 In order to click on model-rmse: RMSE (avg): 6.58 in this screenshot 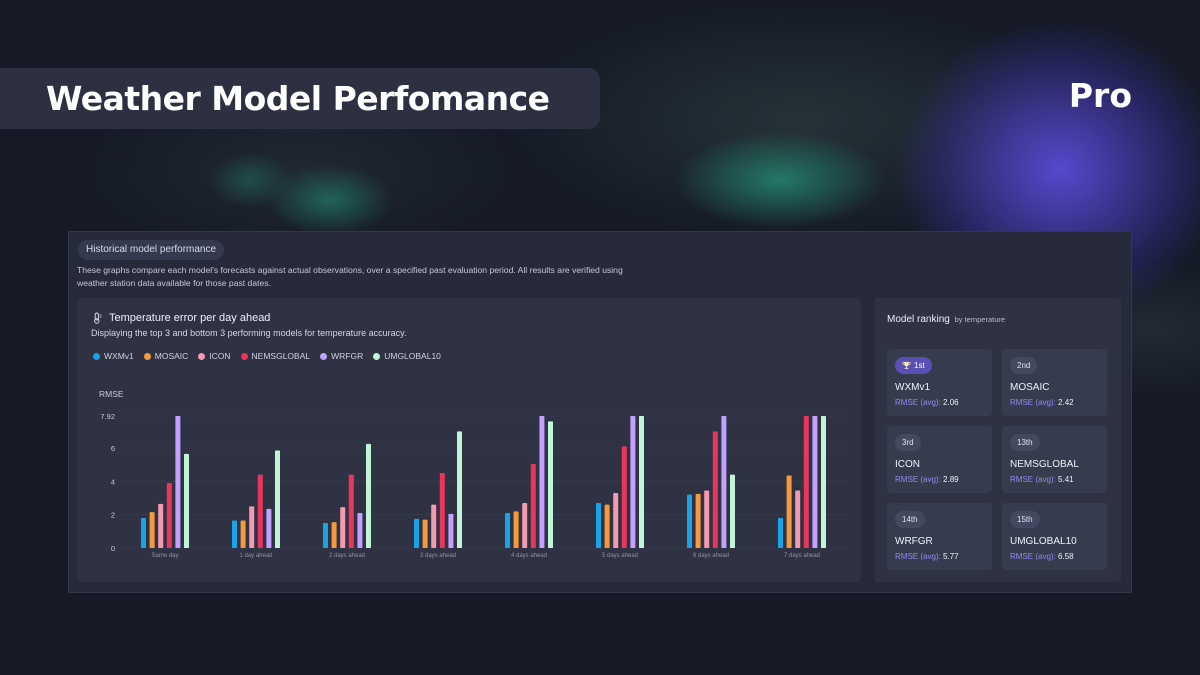, I will do `click(1042, 556)`.